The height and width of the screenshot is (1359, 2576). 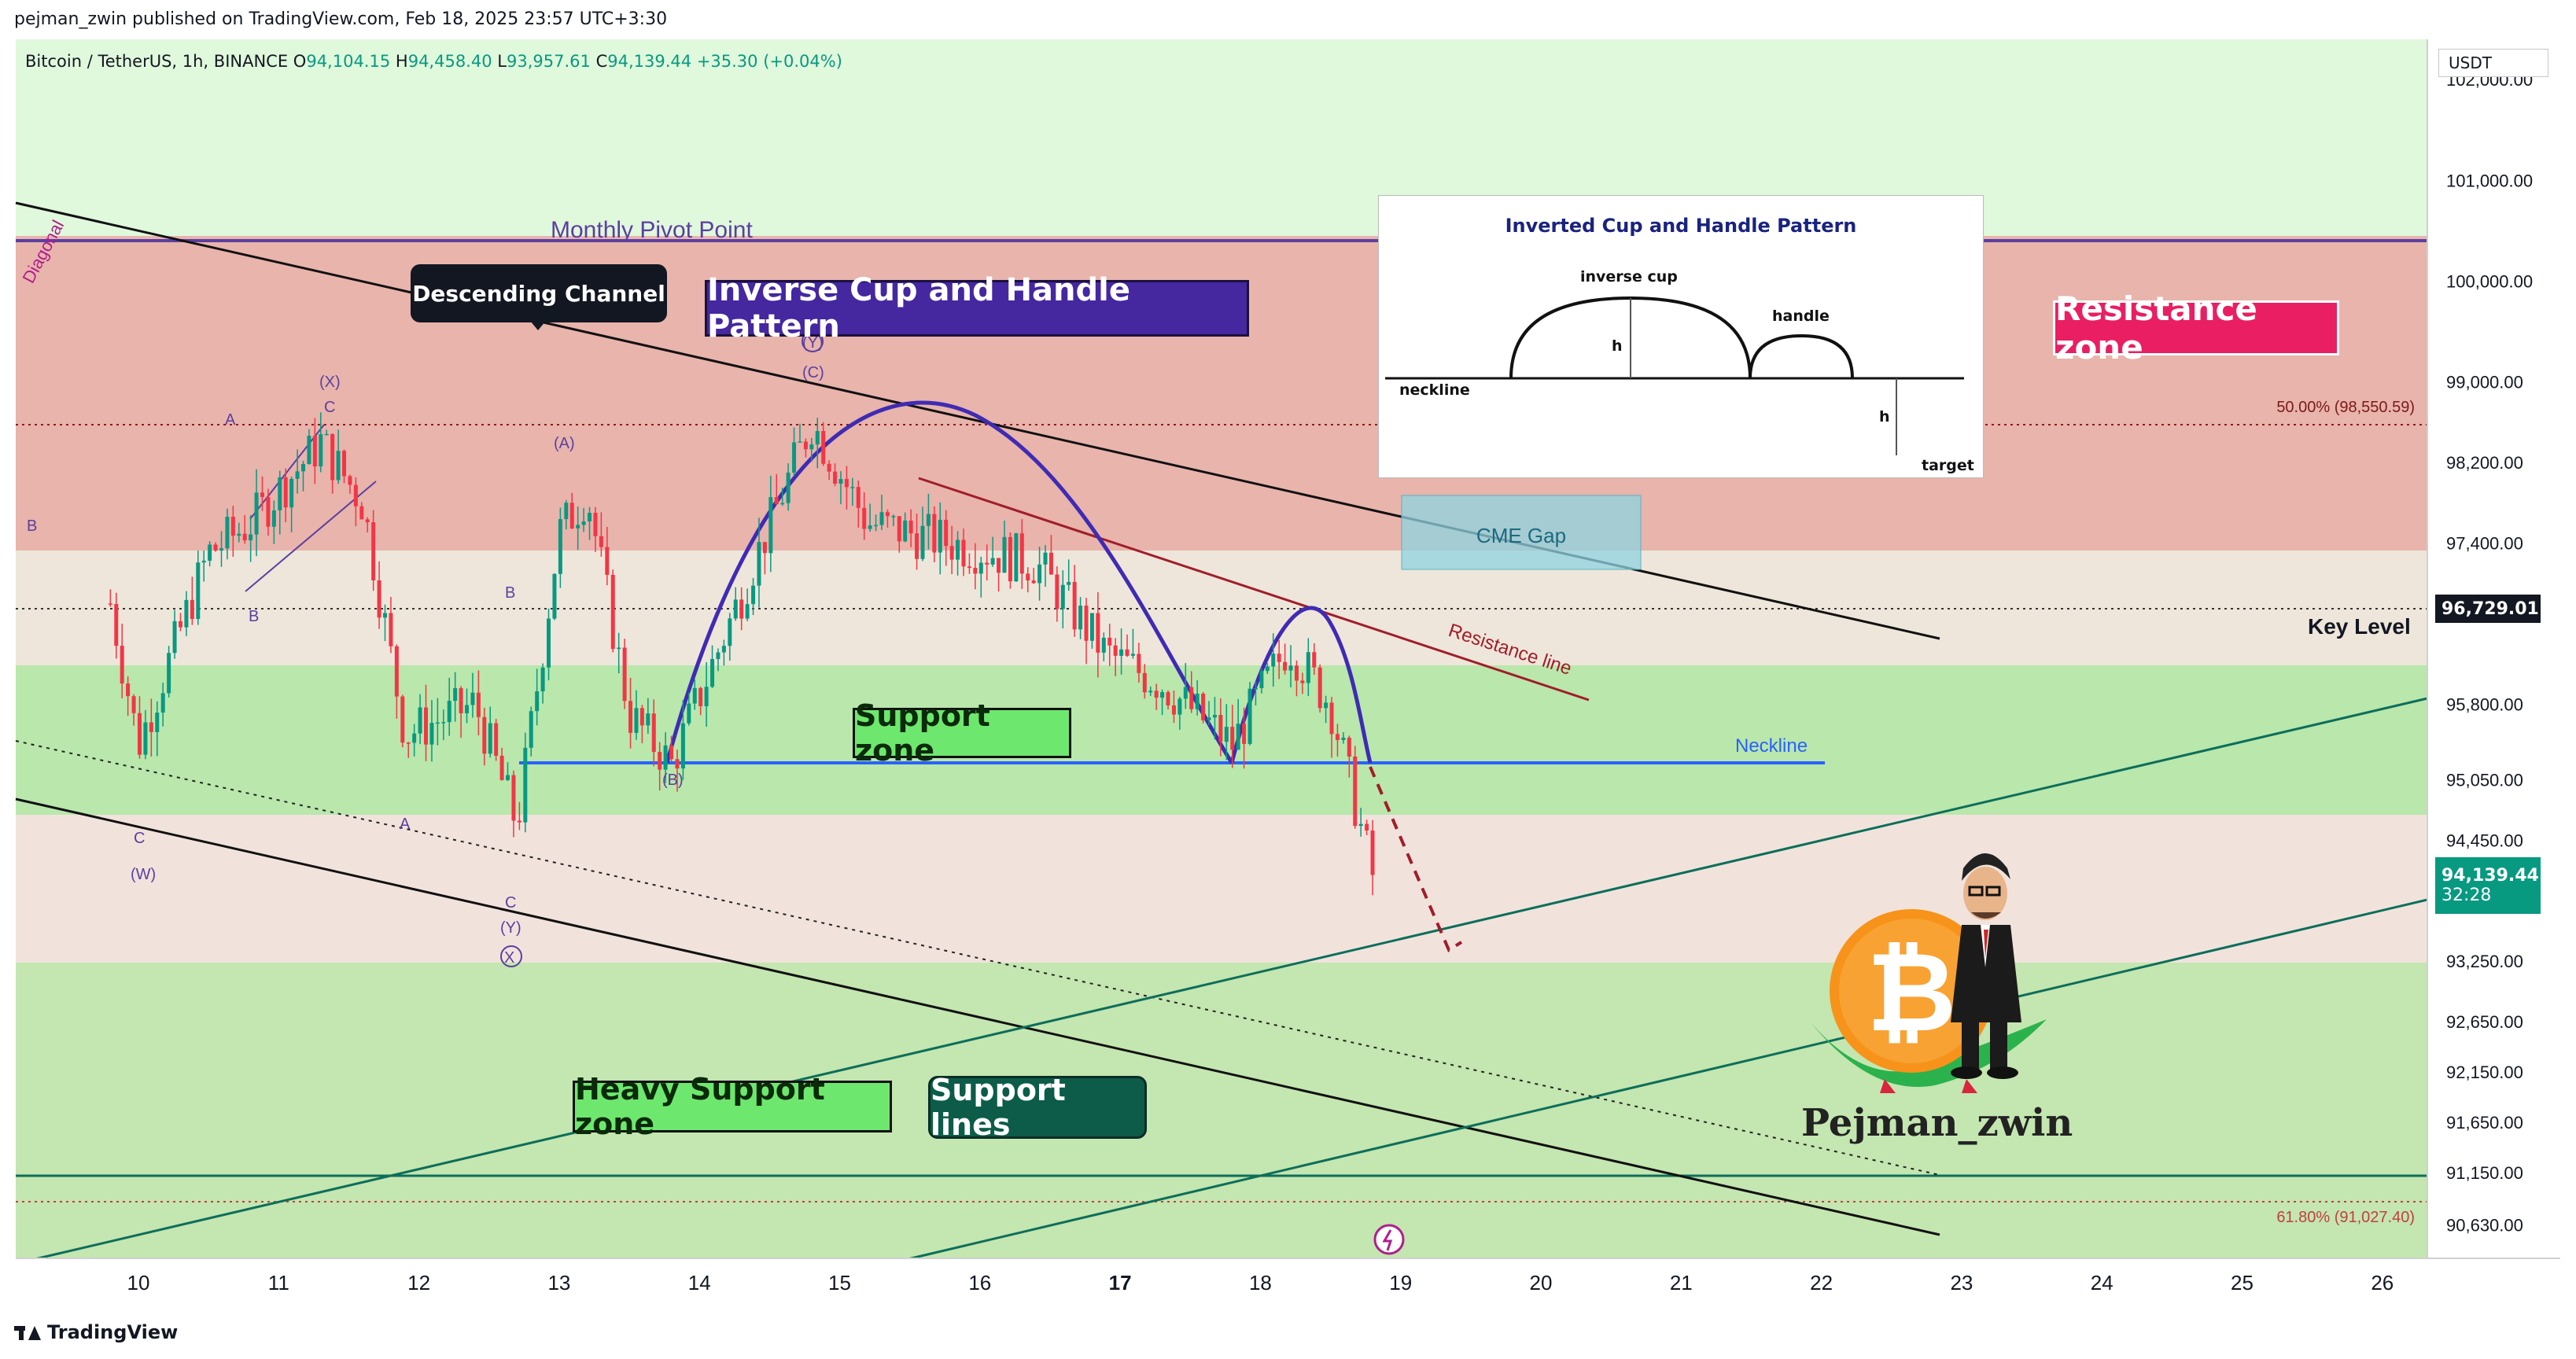 What do you see at coordinates (1961, 1283) in the screenshot?
I see `time-tick-label: 23` at bounding box center [1961, 1283].